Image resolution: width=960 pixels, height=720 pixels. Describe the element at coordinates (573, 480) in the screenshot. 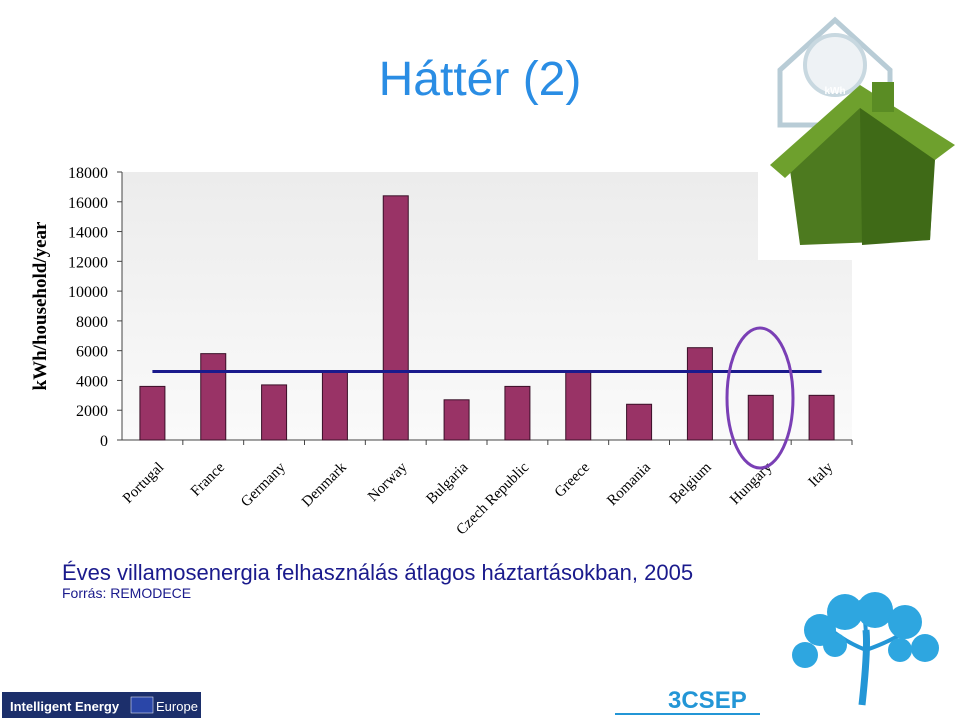

I see `x-tick-label: Greece` at that location.